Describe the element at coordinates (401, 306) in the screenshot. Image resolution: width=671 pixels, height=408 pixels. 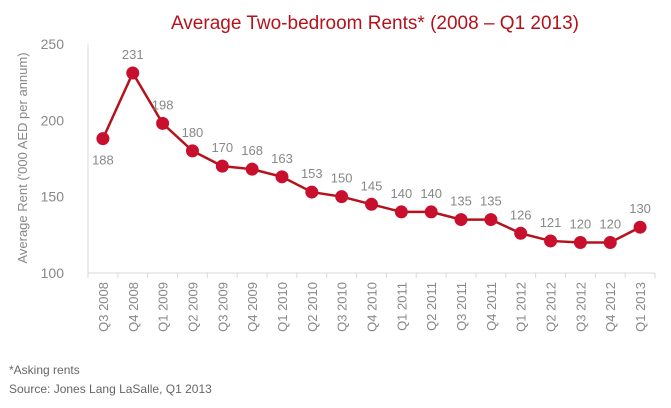
I see `x-tick-label: Q1 2011` at that location.